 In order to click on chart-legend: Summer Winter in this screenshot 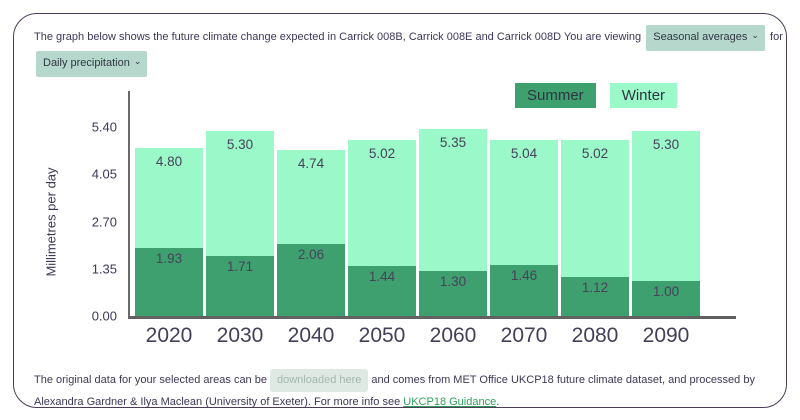, I will do `click(596, 95)`.